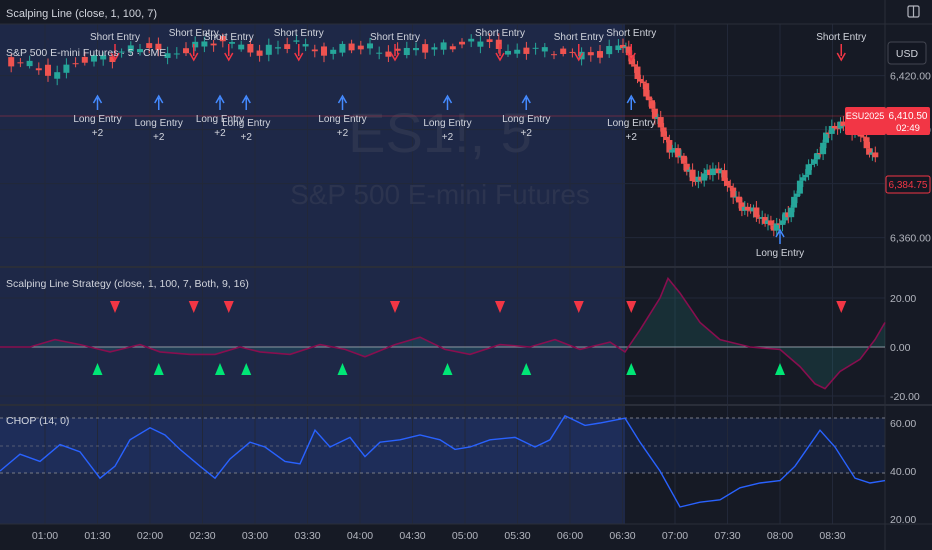  What do you see at coordinates (81, 14) in the screenshot?
I see `indicator-title: Scalping Line (close, 1, 100, 7)` at bounding box center [81, 14].